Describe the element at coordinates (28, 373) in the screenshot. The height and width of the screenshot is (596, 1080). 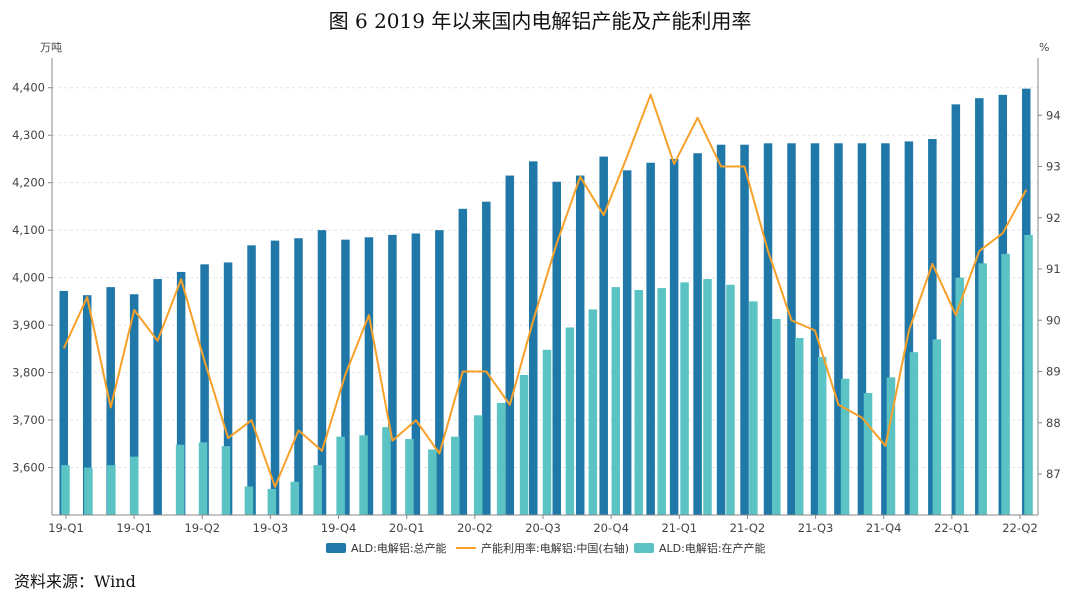
I see `left-axis-tick-label: 3,800` at that location.